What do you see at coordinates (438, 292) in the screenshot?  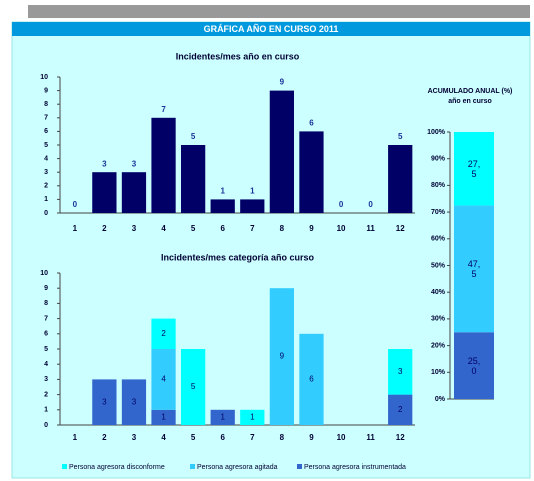 I see `y-tick-label: 40%` at bounding box center [438, 292].